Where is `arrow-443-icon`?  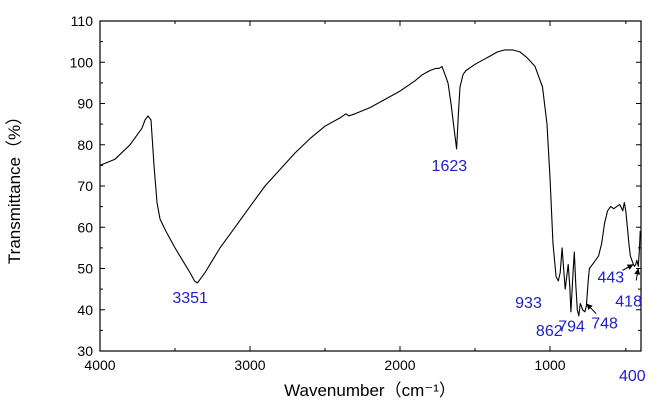 arrow-443-icon is located at coordinates (628, 267).